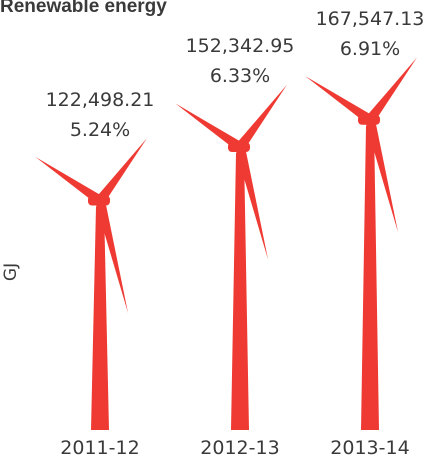 This screenshot has height=470, width=429. Describe the element at coordinates (240, 46) in the screenshot. I see `data-value-label: 152,342.95` at that location.